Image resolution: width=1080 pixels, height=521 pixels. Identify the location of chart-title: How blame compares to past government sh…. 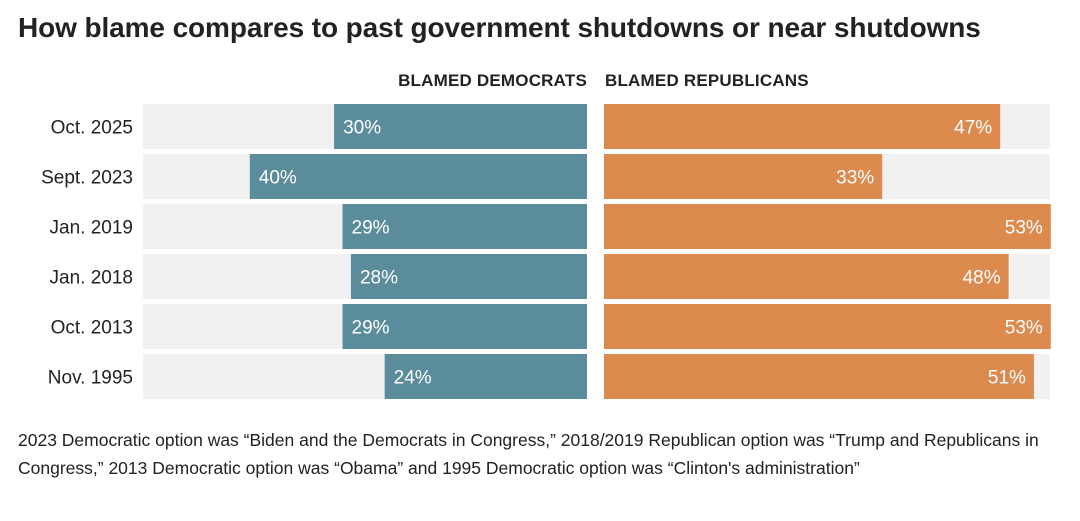
(499, 27).